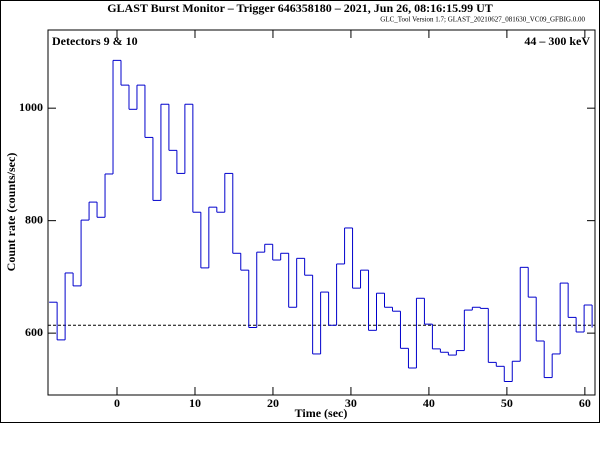 This screenshot has width=600, height=450. What do you see at coordinates (557, 41) in the screenshot?
I see `annotation: 44 – 300 keV` at bounding box center [557, 41].